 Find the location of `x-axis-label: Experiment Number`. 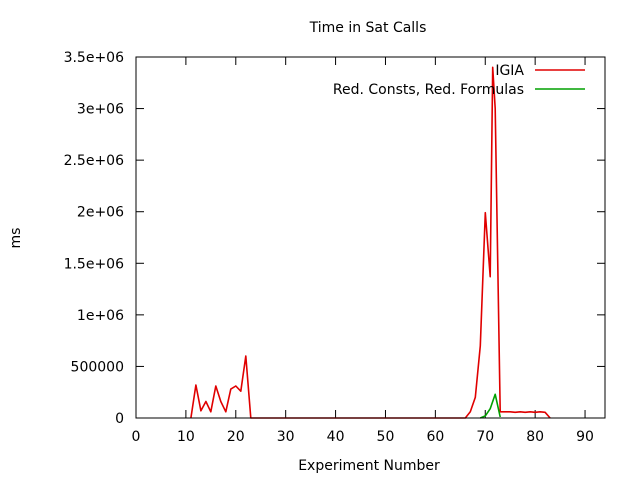

x-axis-label: Experiment Number is located at coordinates (369, 466).